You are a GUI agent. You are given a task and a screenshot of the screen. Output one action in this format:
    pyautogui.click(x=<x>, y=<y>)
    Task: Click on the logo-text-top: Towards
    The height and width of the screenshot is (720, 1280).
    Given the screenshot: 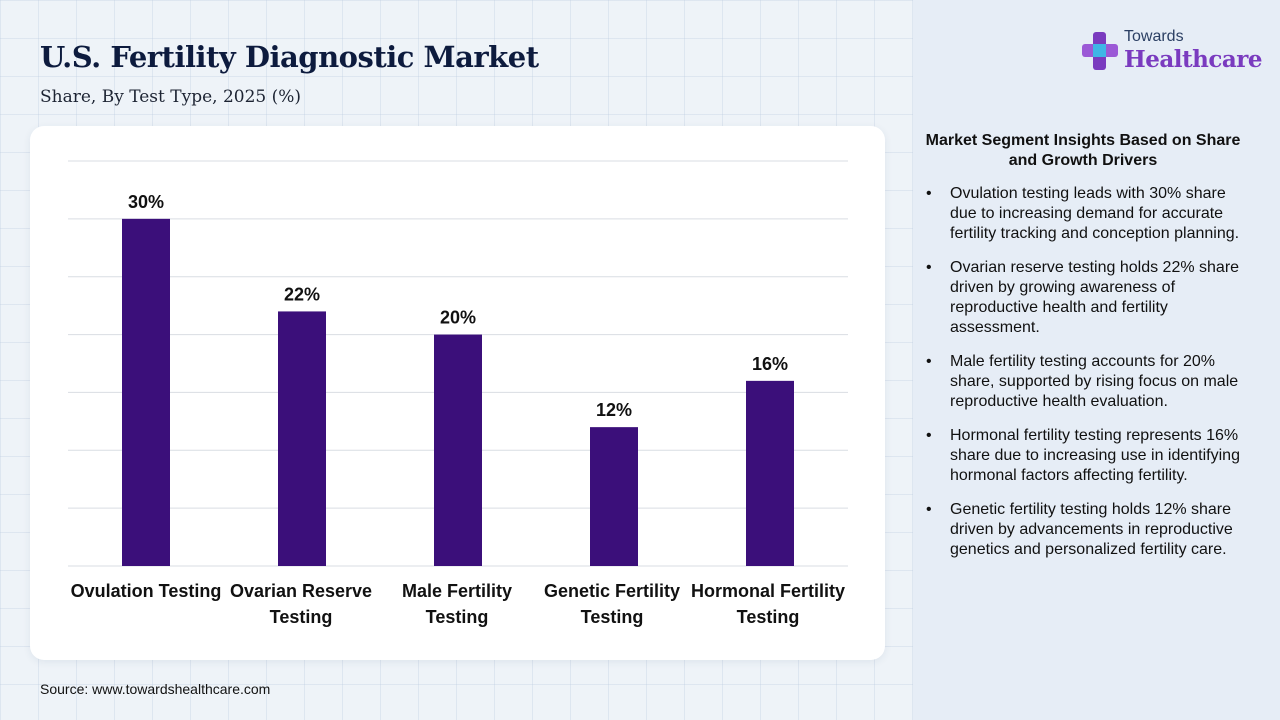 What is the action you would take?
    pyautogui.click(x=1154, y=36)
    